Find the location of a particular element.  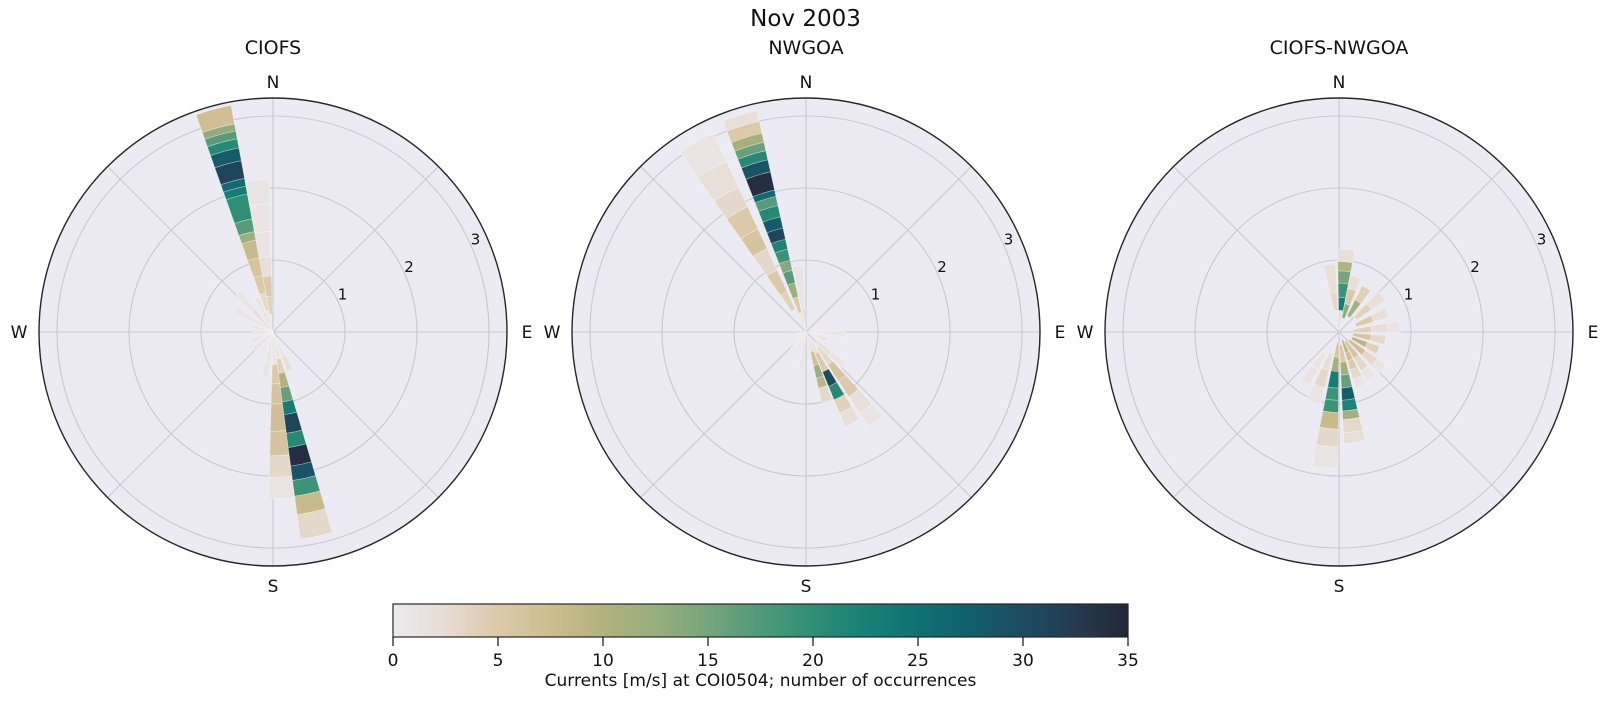

cardinal-label-north: N is located at coordinates (1339, 83).